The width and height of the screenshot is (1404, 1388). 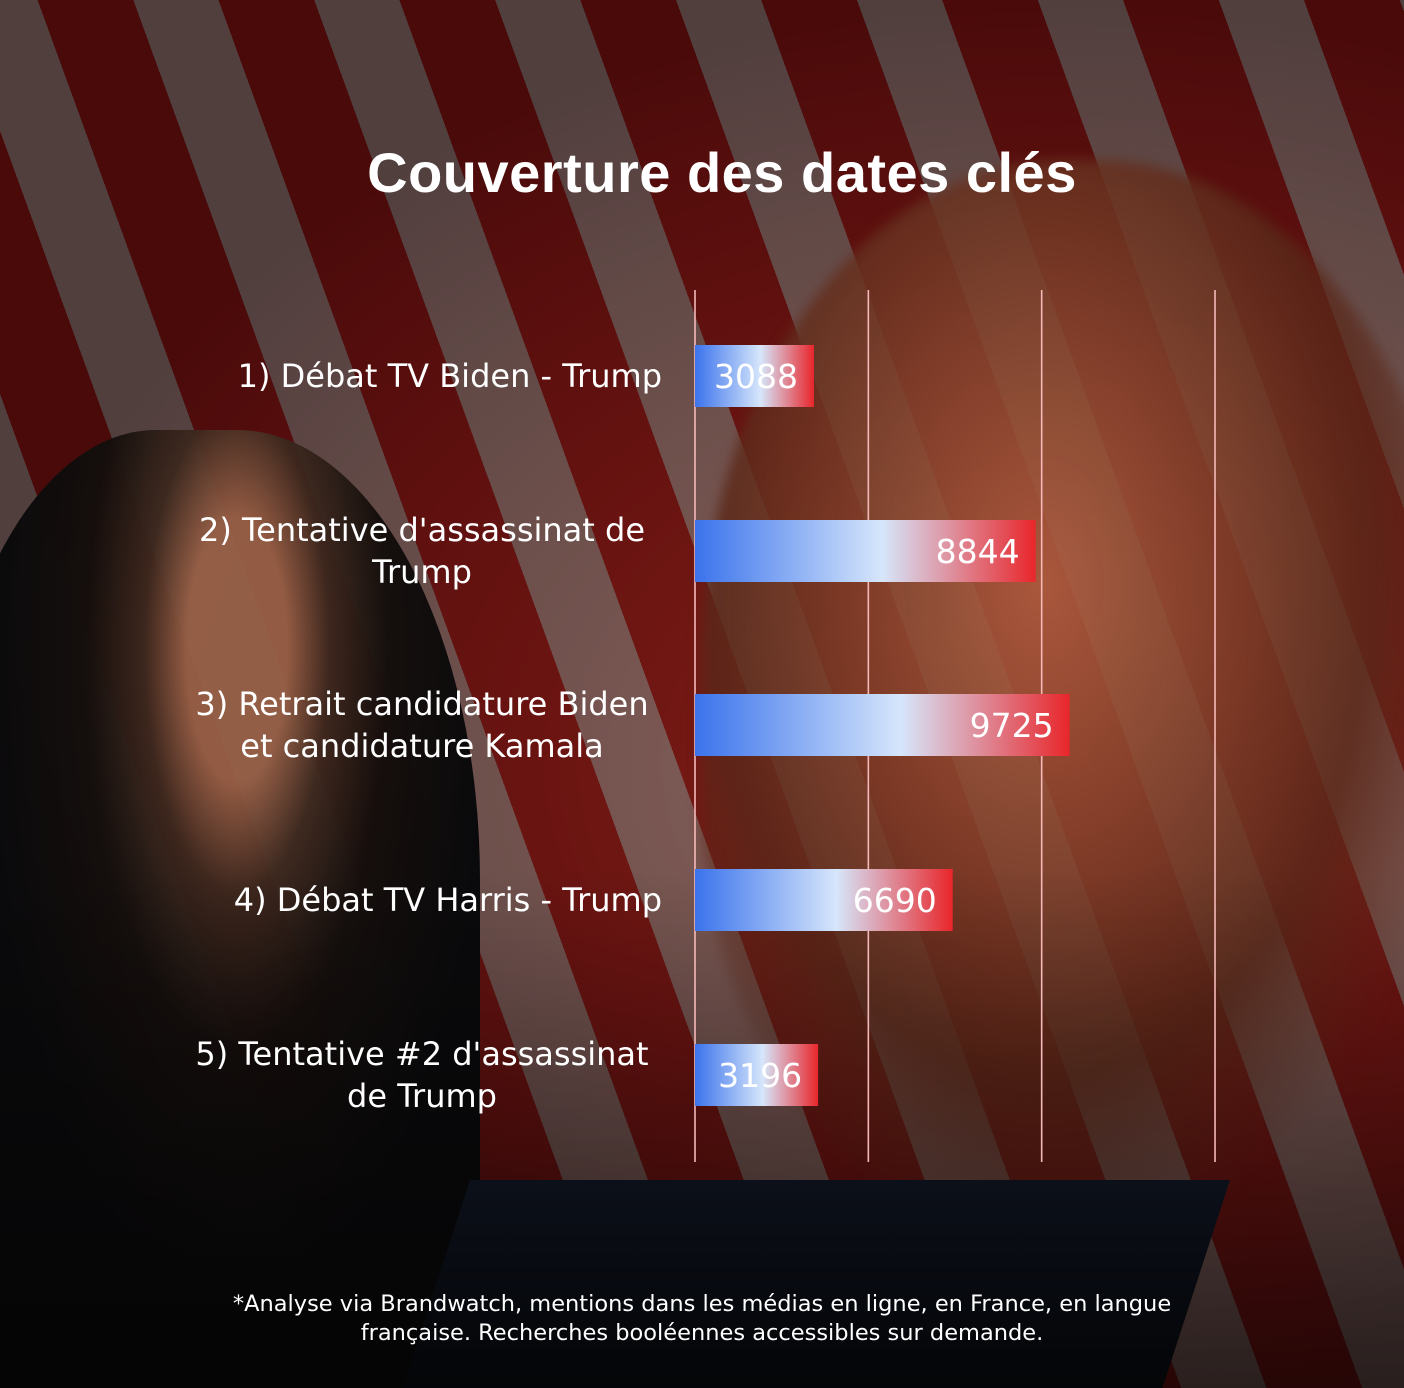 What do you see at coordinates (895, 900) in the screenshot?
I see `bar-value-label-4: 6690` at bounding box center [895, 900].